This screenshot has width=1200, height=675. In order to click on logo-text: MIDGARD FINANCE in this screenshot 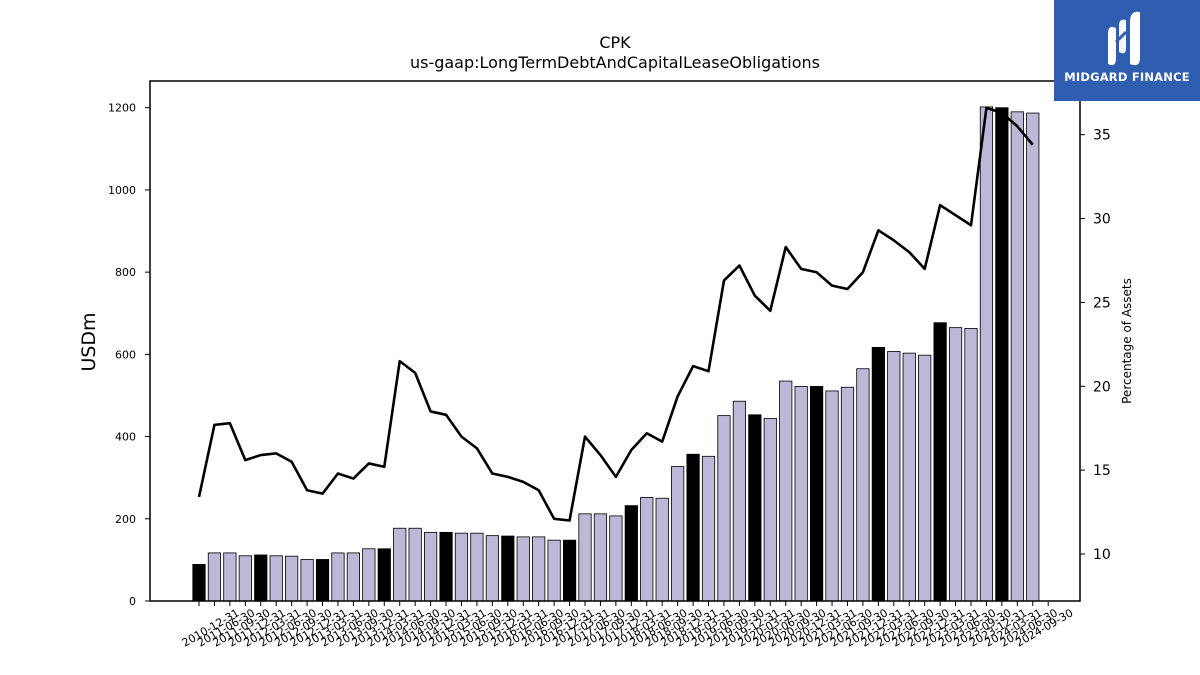, I will do `click(1127, 77)`.